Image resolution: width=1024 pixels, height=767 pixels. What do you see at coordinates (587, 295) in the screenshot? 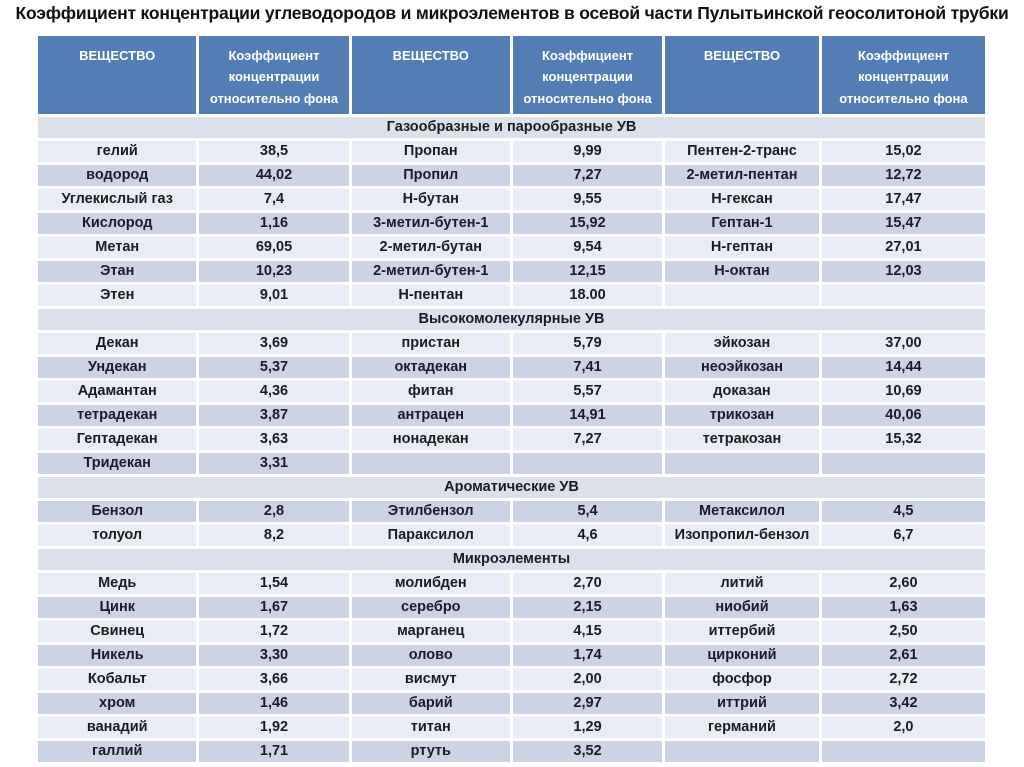
I see `coefficient-cell: 18.00` at bounding box center [587, 295].